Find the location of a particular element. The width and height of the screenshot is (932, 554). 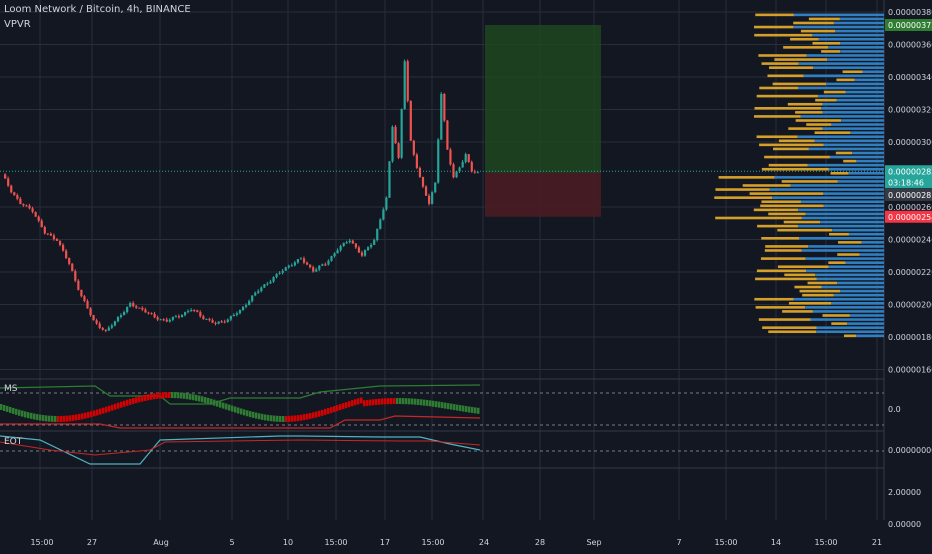

x-tick-label: 14 is located at coordinates (776, 542).